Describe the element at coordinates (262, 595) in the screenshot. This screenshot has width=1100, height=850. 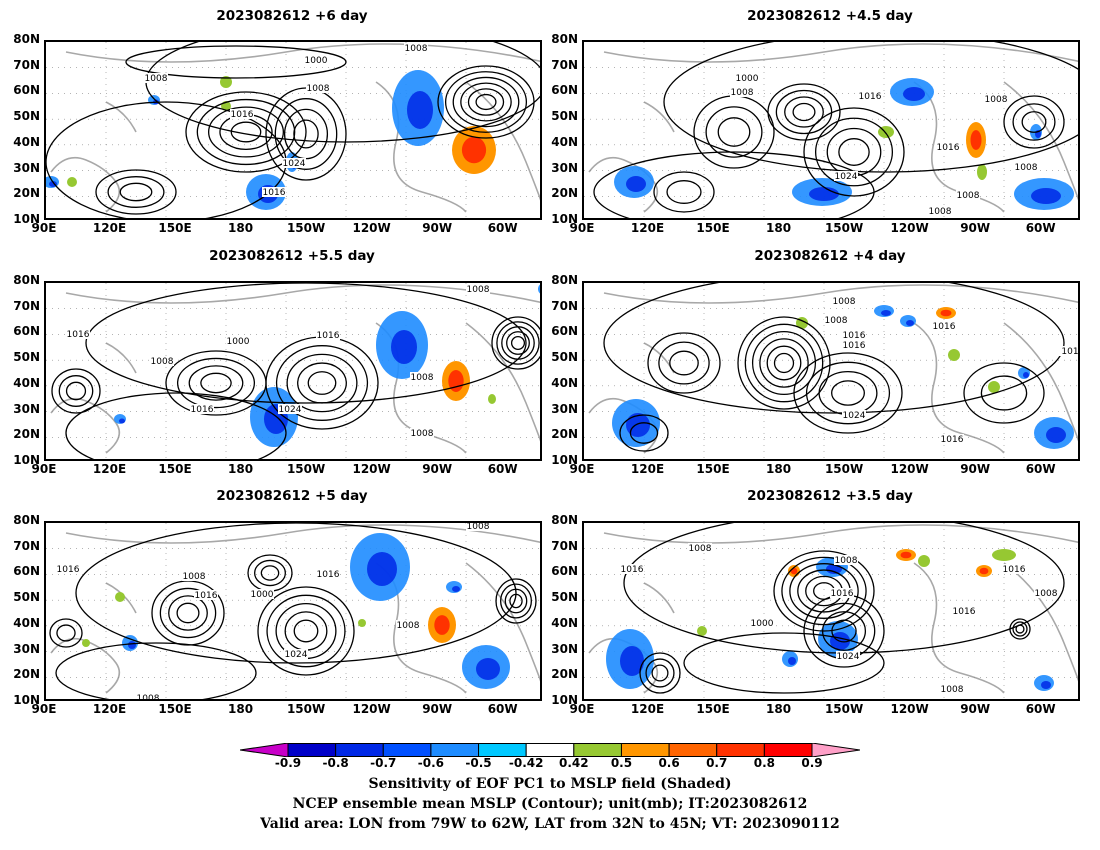
I see `contour-label: 1000` at that location.